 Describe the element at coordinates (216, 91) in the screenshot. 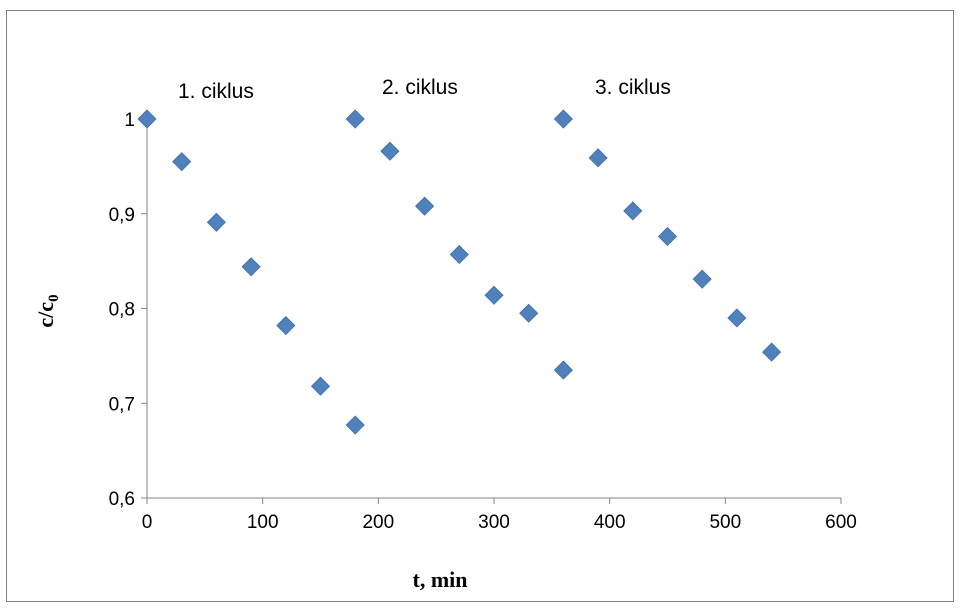

I see `annotation-cycle-1: 1. ciklus` at that location.